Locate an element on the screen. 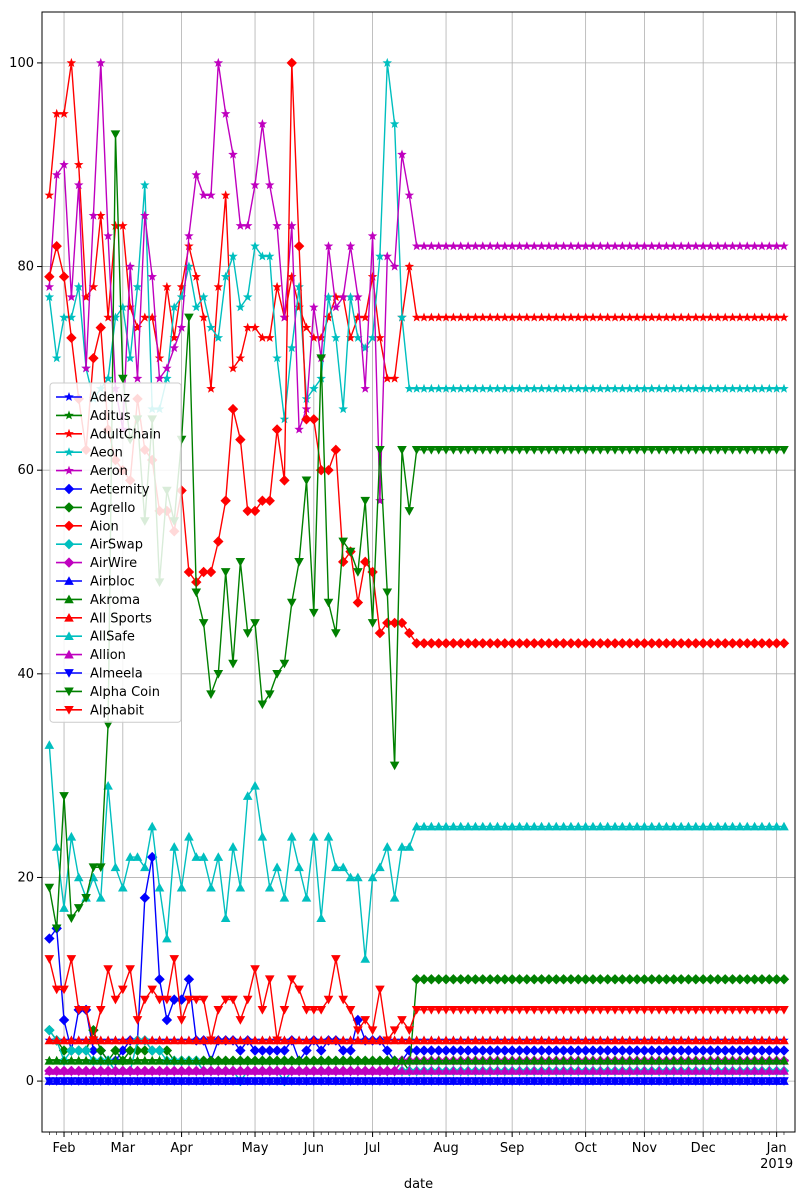 This screenshot has height=1204, width=809. x-tick-label: Jan is located at coordinates (776, 1148).